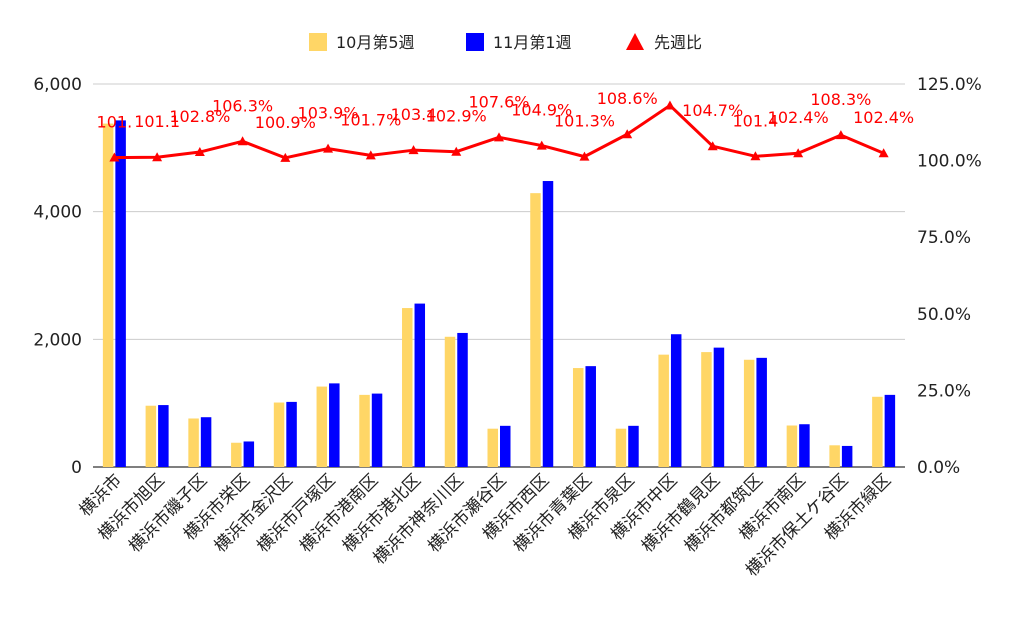 This screenshot has height=633, width=1024. Describe the element at coordinates (285, 122) in the screenshot. I see `ratio-data-label: 100.9%` at that location.